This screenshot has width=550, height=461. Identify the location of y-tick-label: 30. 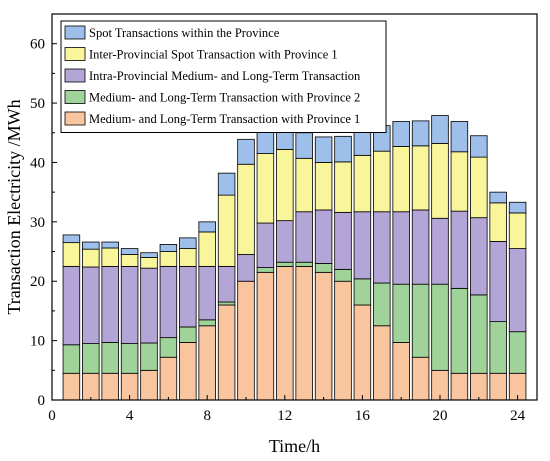
(37, 223).